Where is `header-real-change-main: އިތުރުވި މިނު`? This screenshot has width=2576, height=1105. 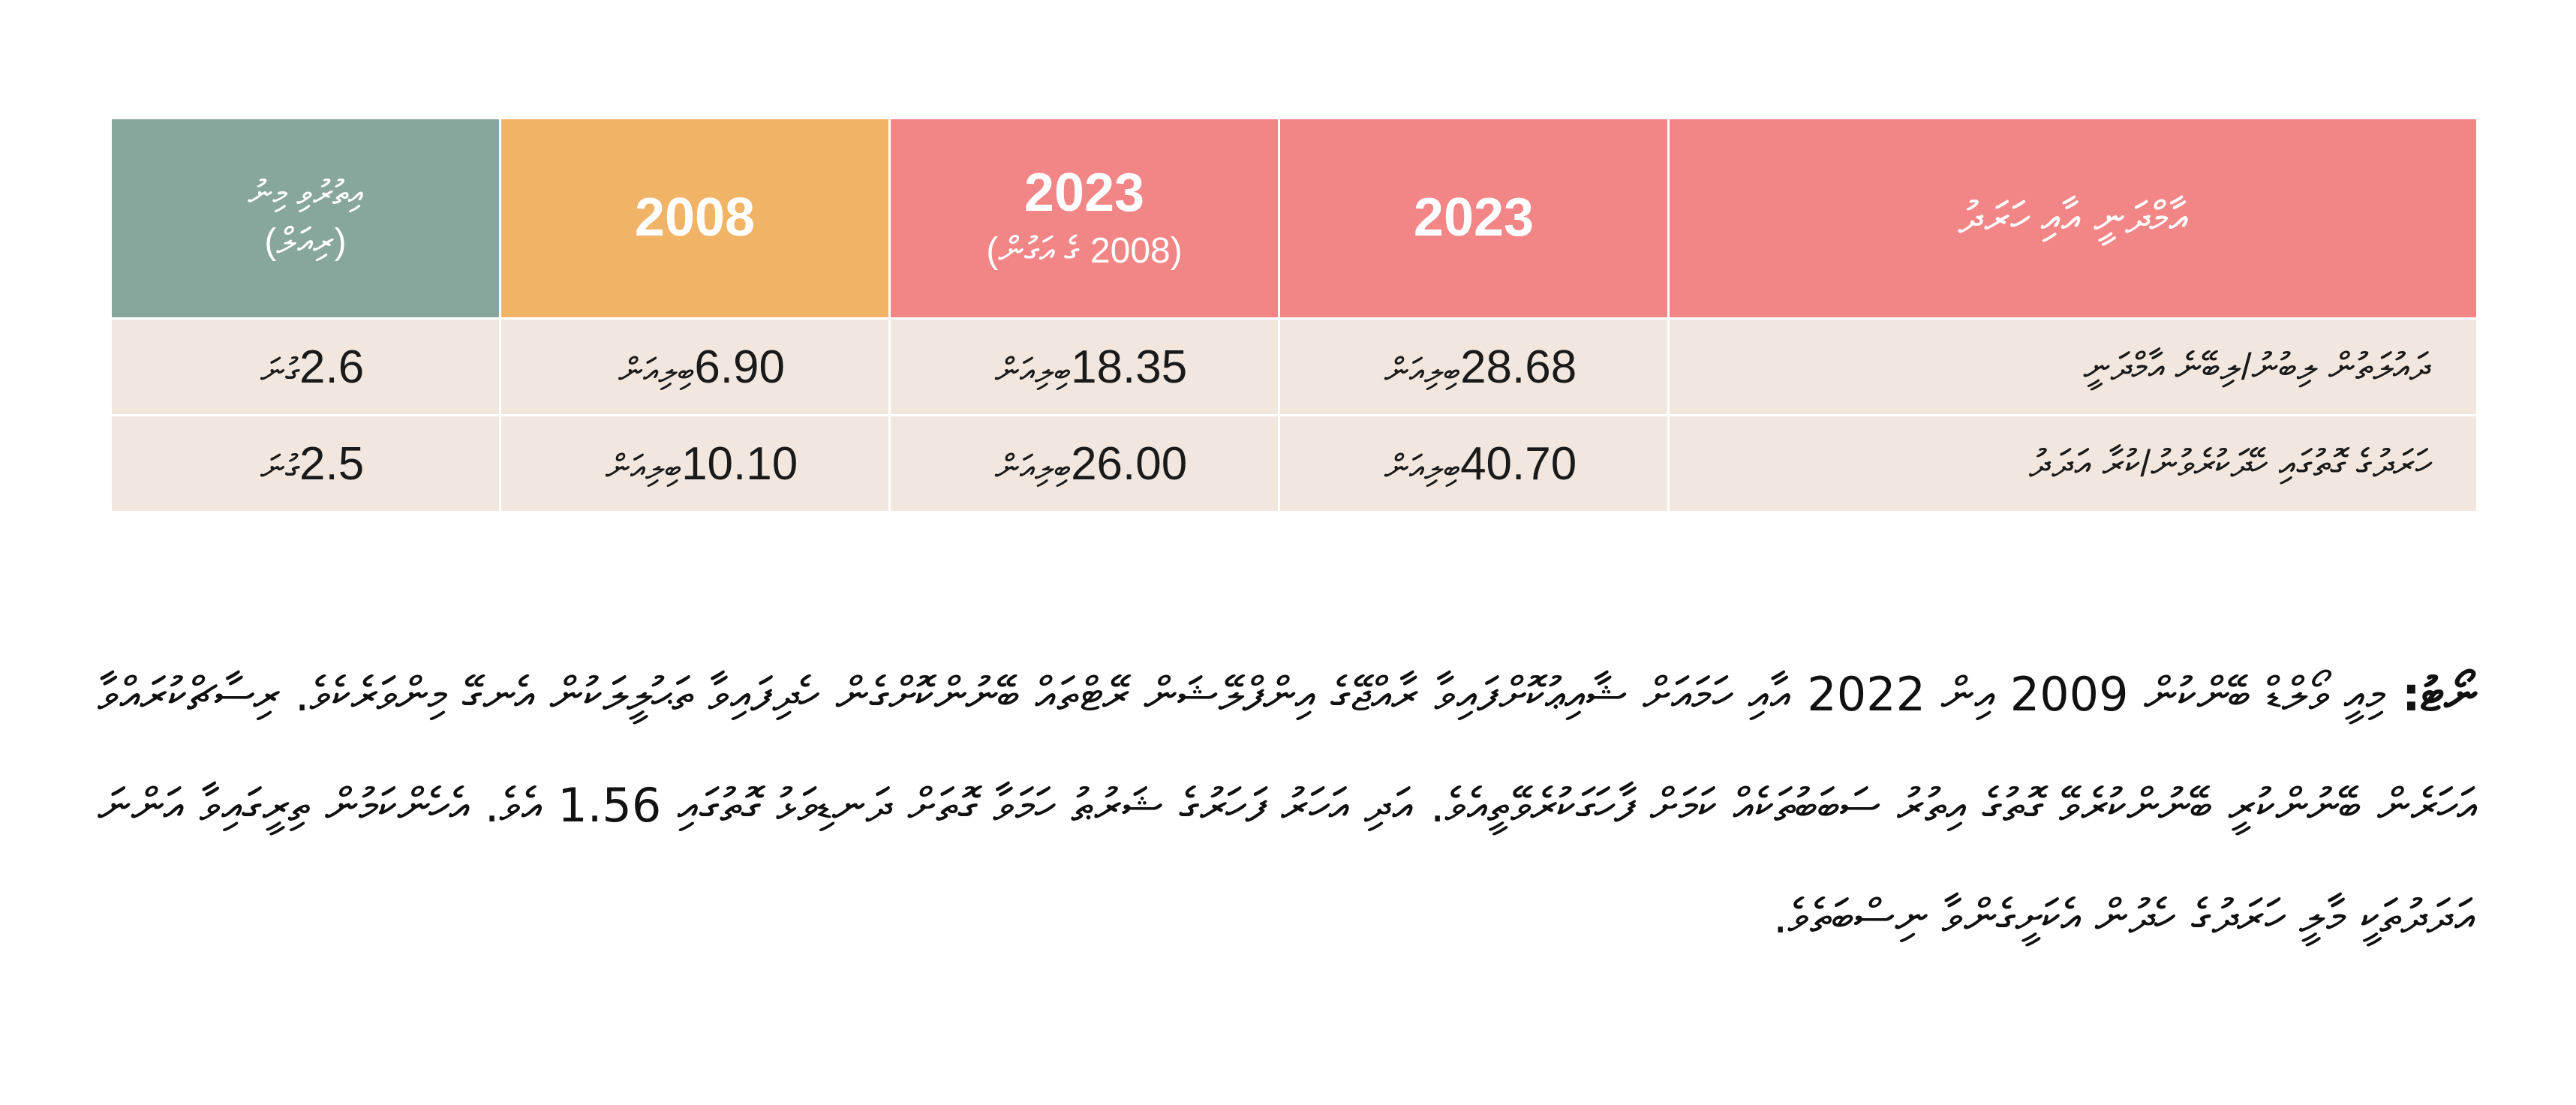 header-real-change-main: އިތުރުވި މިނު is located at coordinates (305, 193).